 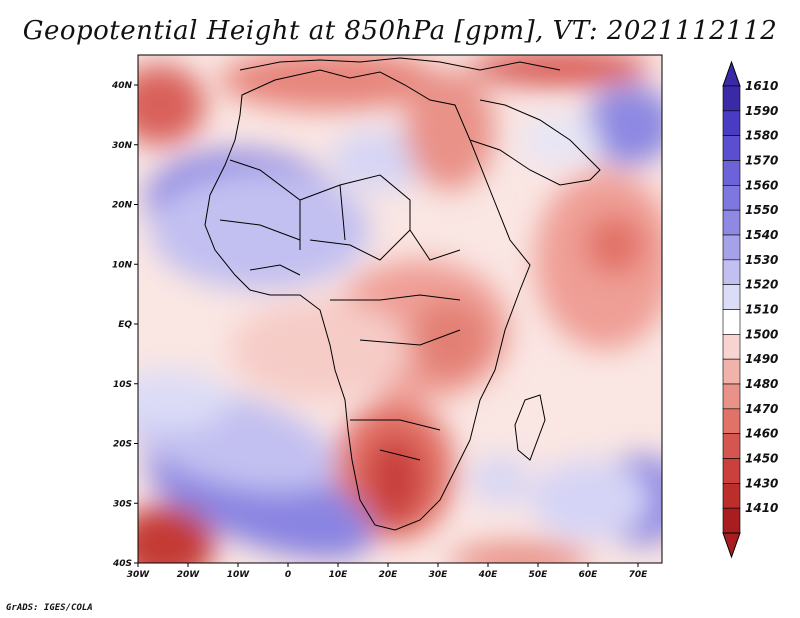 I want to click on colorbar-label: 1410, so click(x=761, y=508).